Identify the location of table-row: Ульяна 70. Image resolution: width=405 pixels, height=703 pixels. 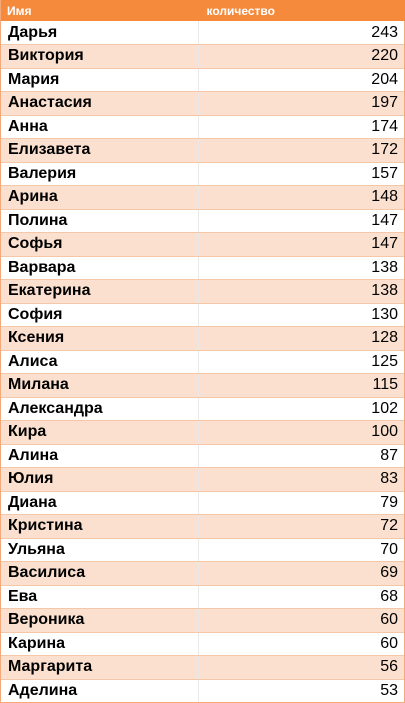
(202, 550).